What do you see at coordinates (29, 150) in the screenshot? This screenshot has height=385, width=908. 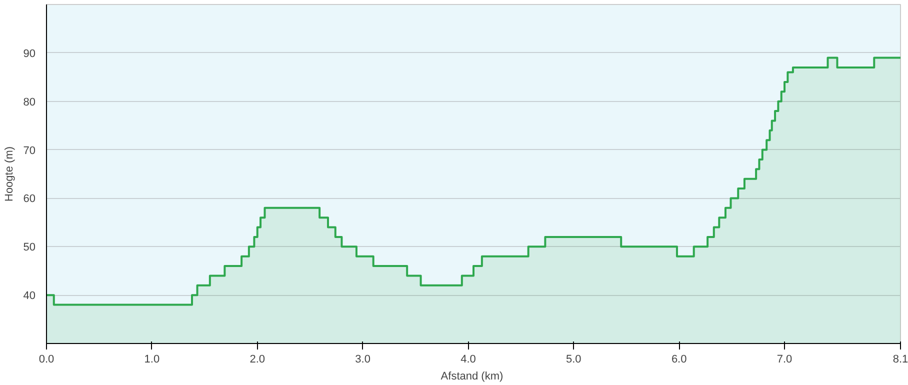 I see `y-tick-label: 70` at bounding box center [29, 150].